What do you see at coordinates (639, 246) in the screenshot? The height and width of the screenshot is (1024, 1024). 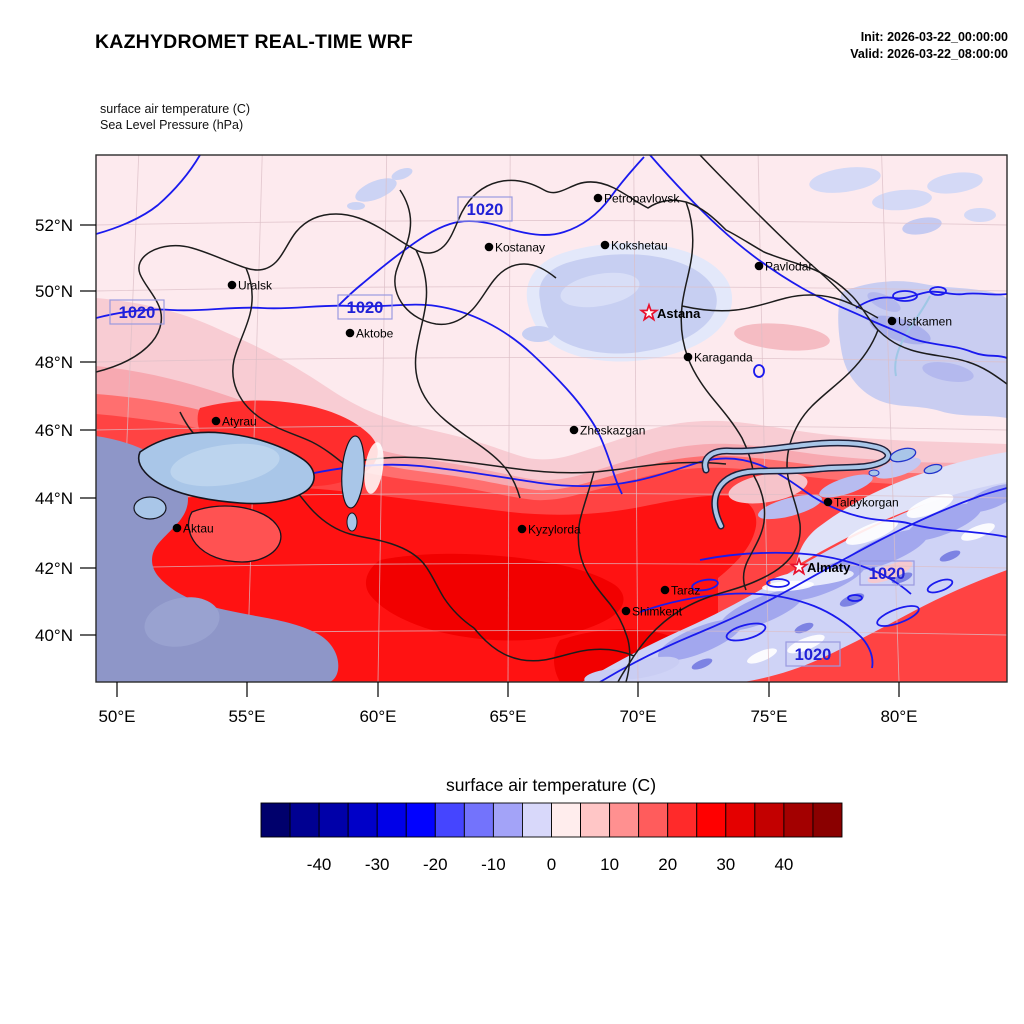 I see `city-label: Kokshetau` at bounding box center [639, 246].